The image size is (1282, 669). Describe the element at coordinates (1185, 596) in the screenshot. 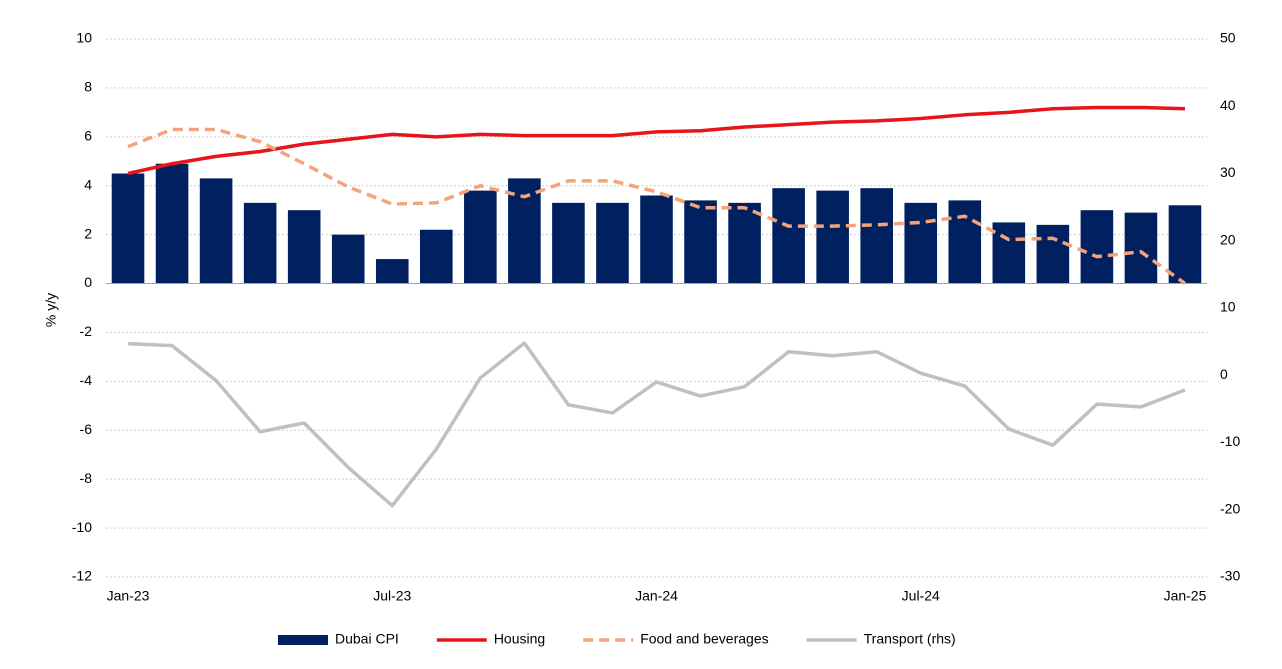

I see `x-tick-label: Jan-25` at that location.